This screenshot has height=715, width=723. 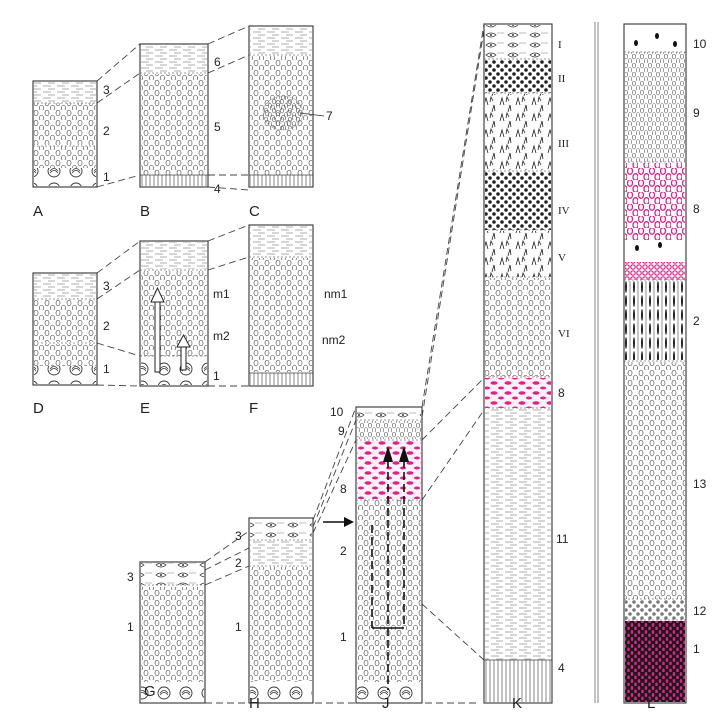 I want to click on panel-j-label-1: 1, so click(x=343, y=637).